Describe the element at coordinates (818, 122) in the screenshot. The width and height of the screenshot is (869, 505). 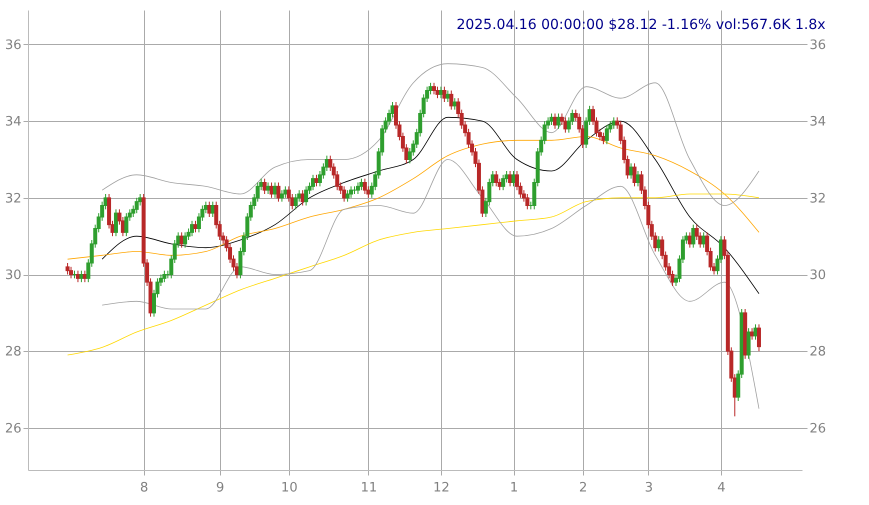
I see `y2-tick-label: 34` at that location.